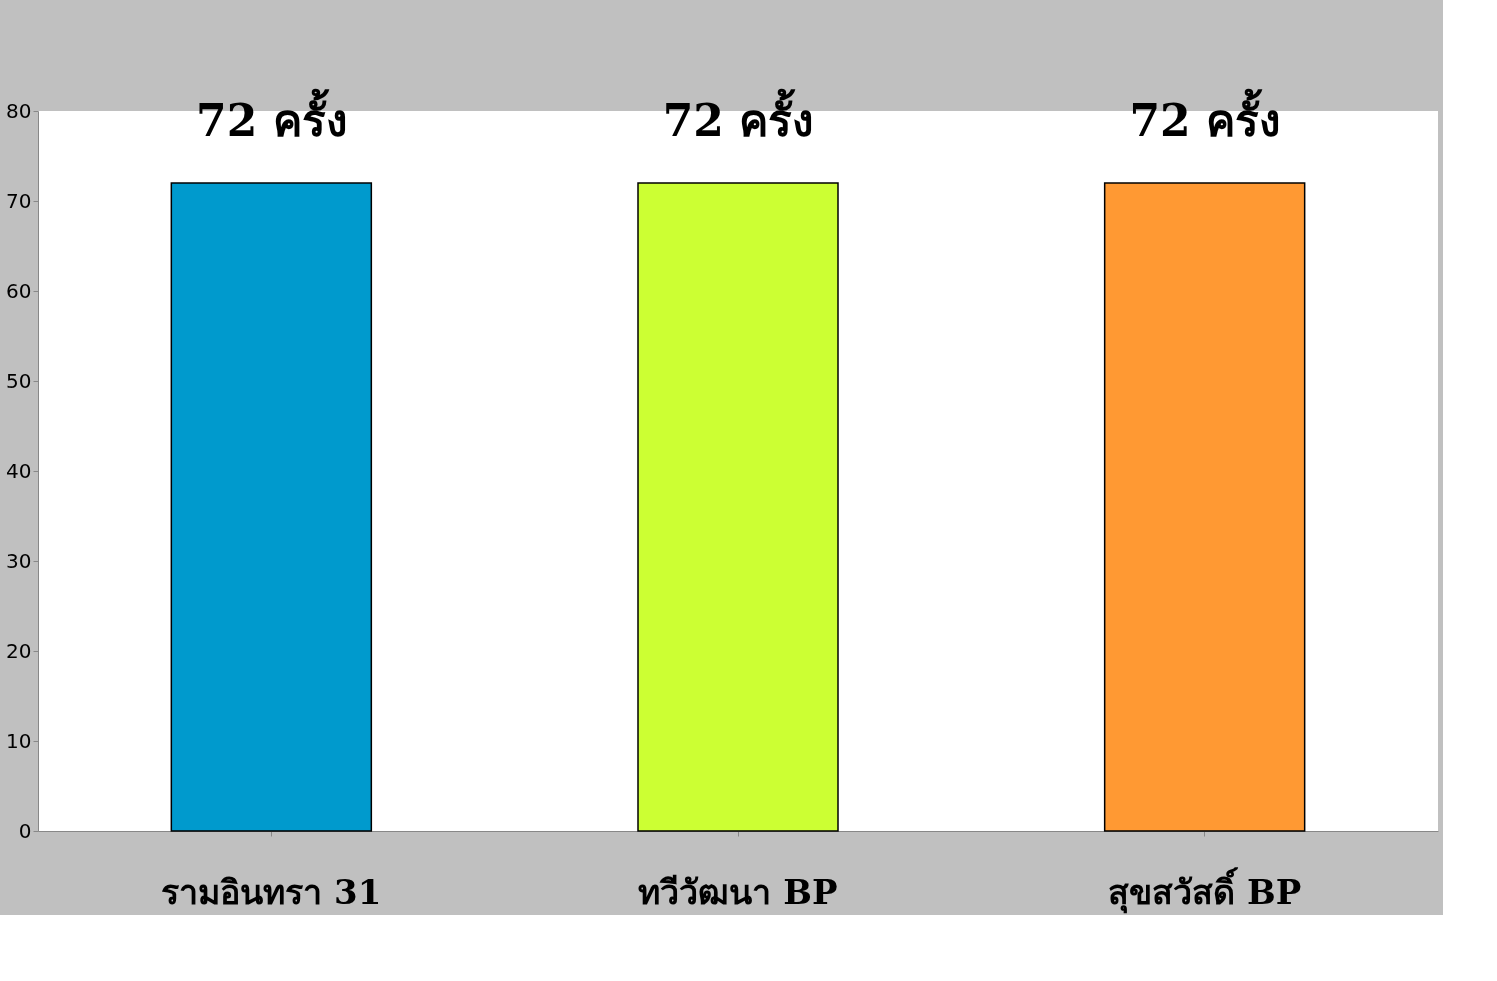  Describe the element at coordinates (738, 891) in the screenshot. I see `x-tick-label: ทวีวัฒนา BP` at that location.